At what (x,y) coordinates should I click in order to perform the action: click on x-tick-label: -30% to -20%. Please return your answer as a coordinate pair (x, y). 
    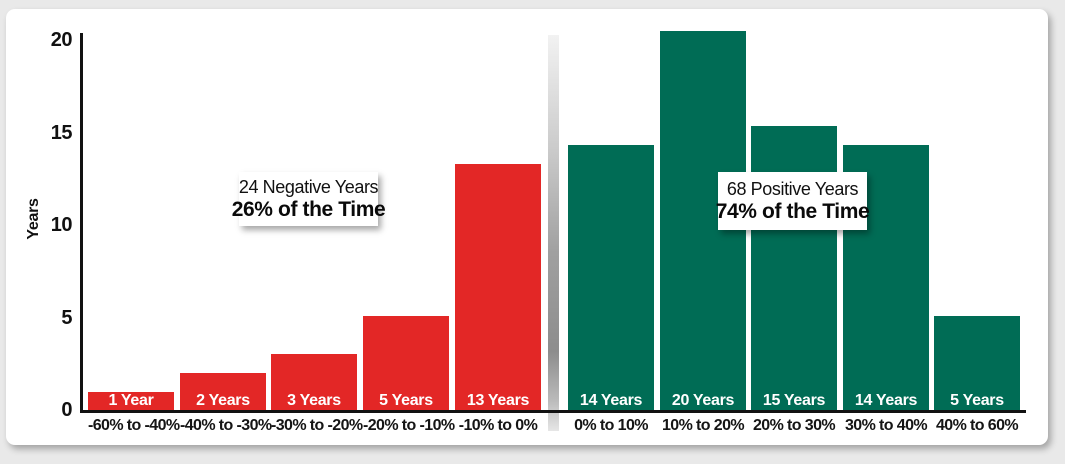
    Looking at the image, I should click on (317, 425).